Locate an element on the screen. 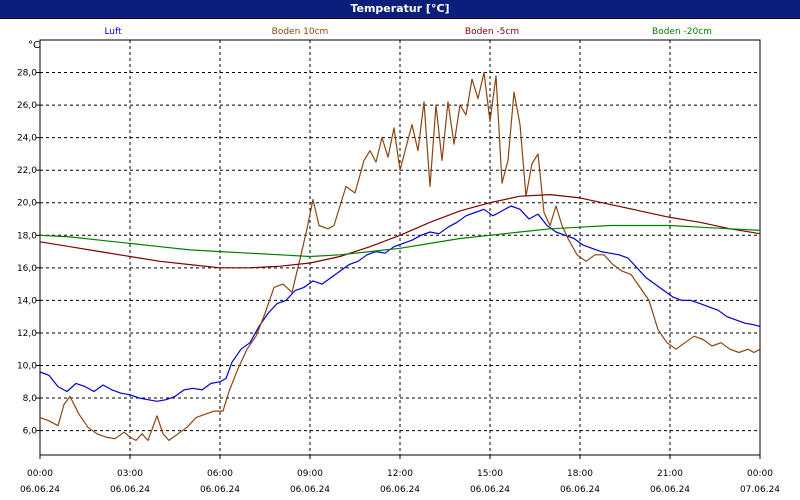 The height and width of the screenshot is (500, 800). x-tick-date-label: 07.06.24 is located at coordinates (760, 490).